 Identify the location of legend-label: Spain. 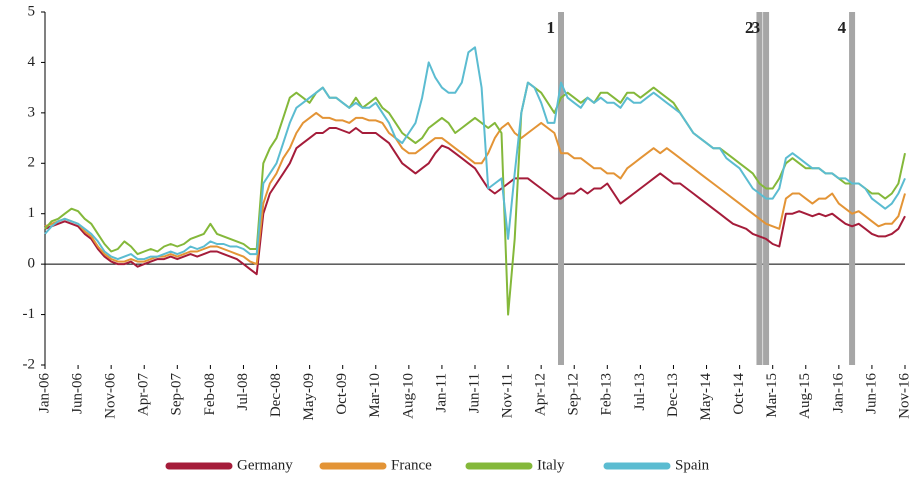
(692, 465).